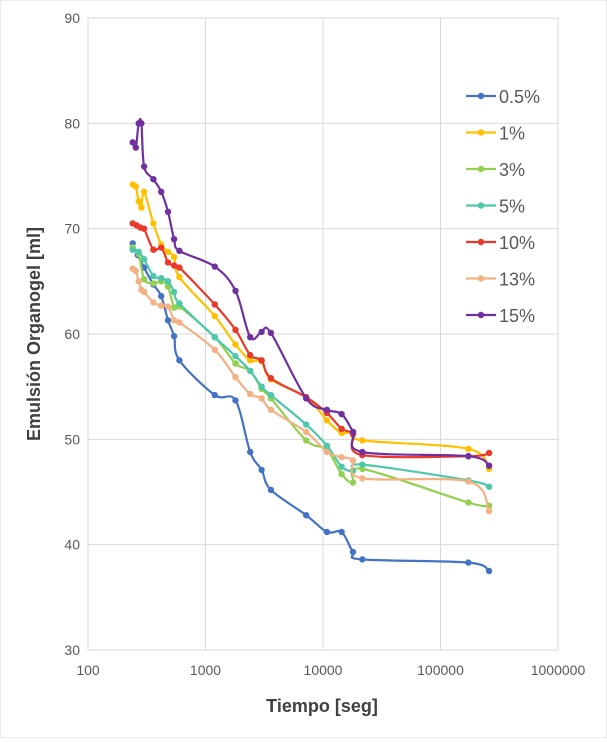 Image resolution: width=607 pixels, height=743 pixels. Describe the element at coordinates (517, 316) in the screenshot. I see `legend-label: 15%` at that location.